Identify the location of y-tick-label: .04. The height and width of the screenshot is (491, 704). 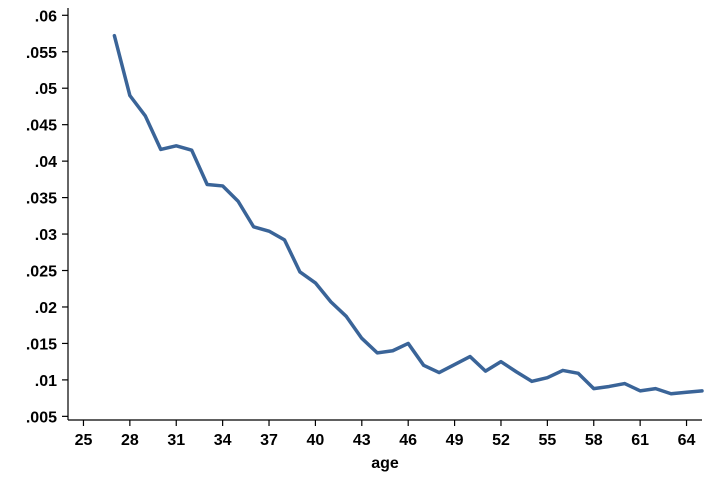
(46, 162).